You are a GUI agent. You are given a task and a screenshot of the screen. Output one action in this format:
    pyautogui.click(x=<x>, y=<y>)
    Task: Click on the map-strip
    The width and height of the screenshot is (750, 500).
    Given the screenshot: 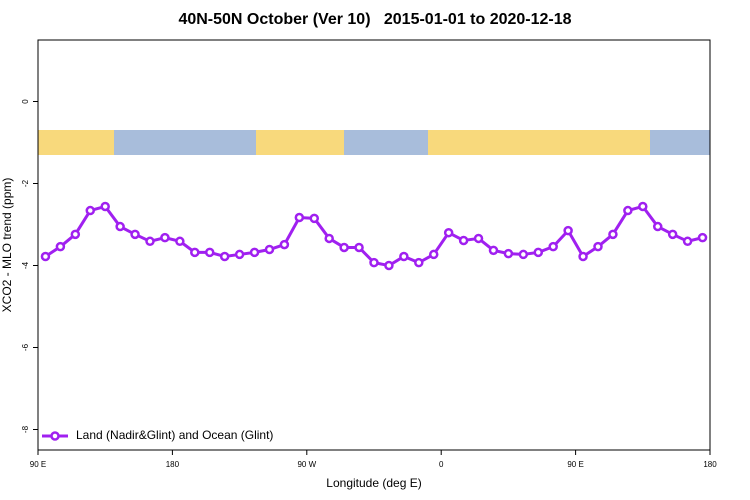 What is the action you would take?
    pyautogui.click(x=374, y=142)
    